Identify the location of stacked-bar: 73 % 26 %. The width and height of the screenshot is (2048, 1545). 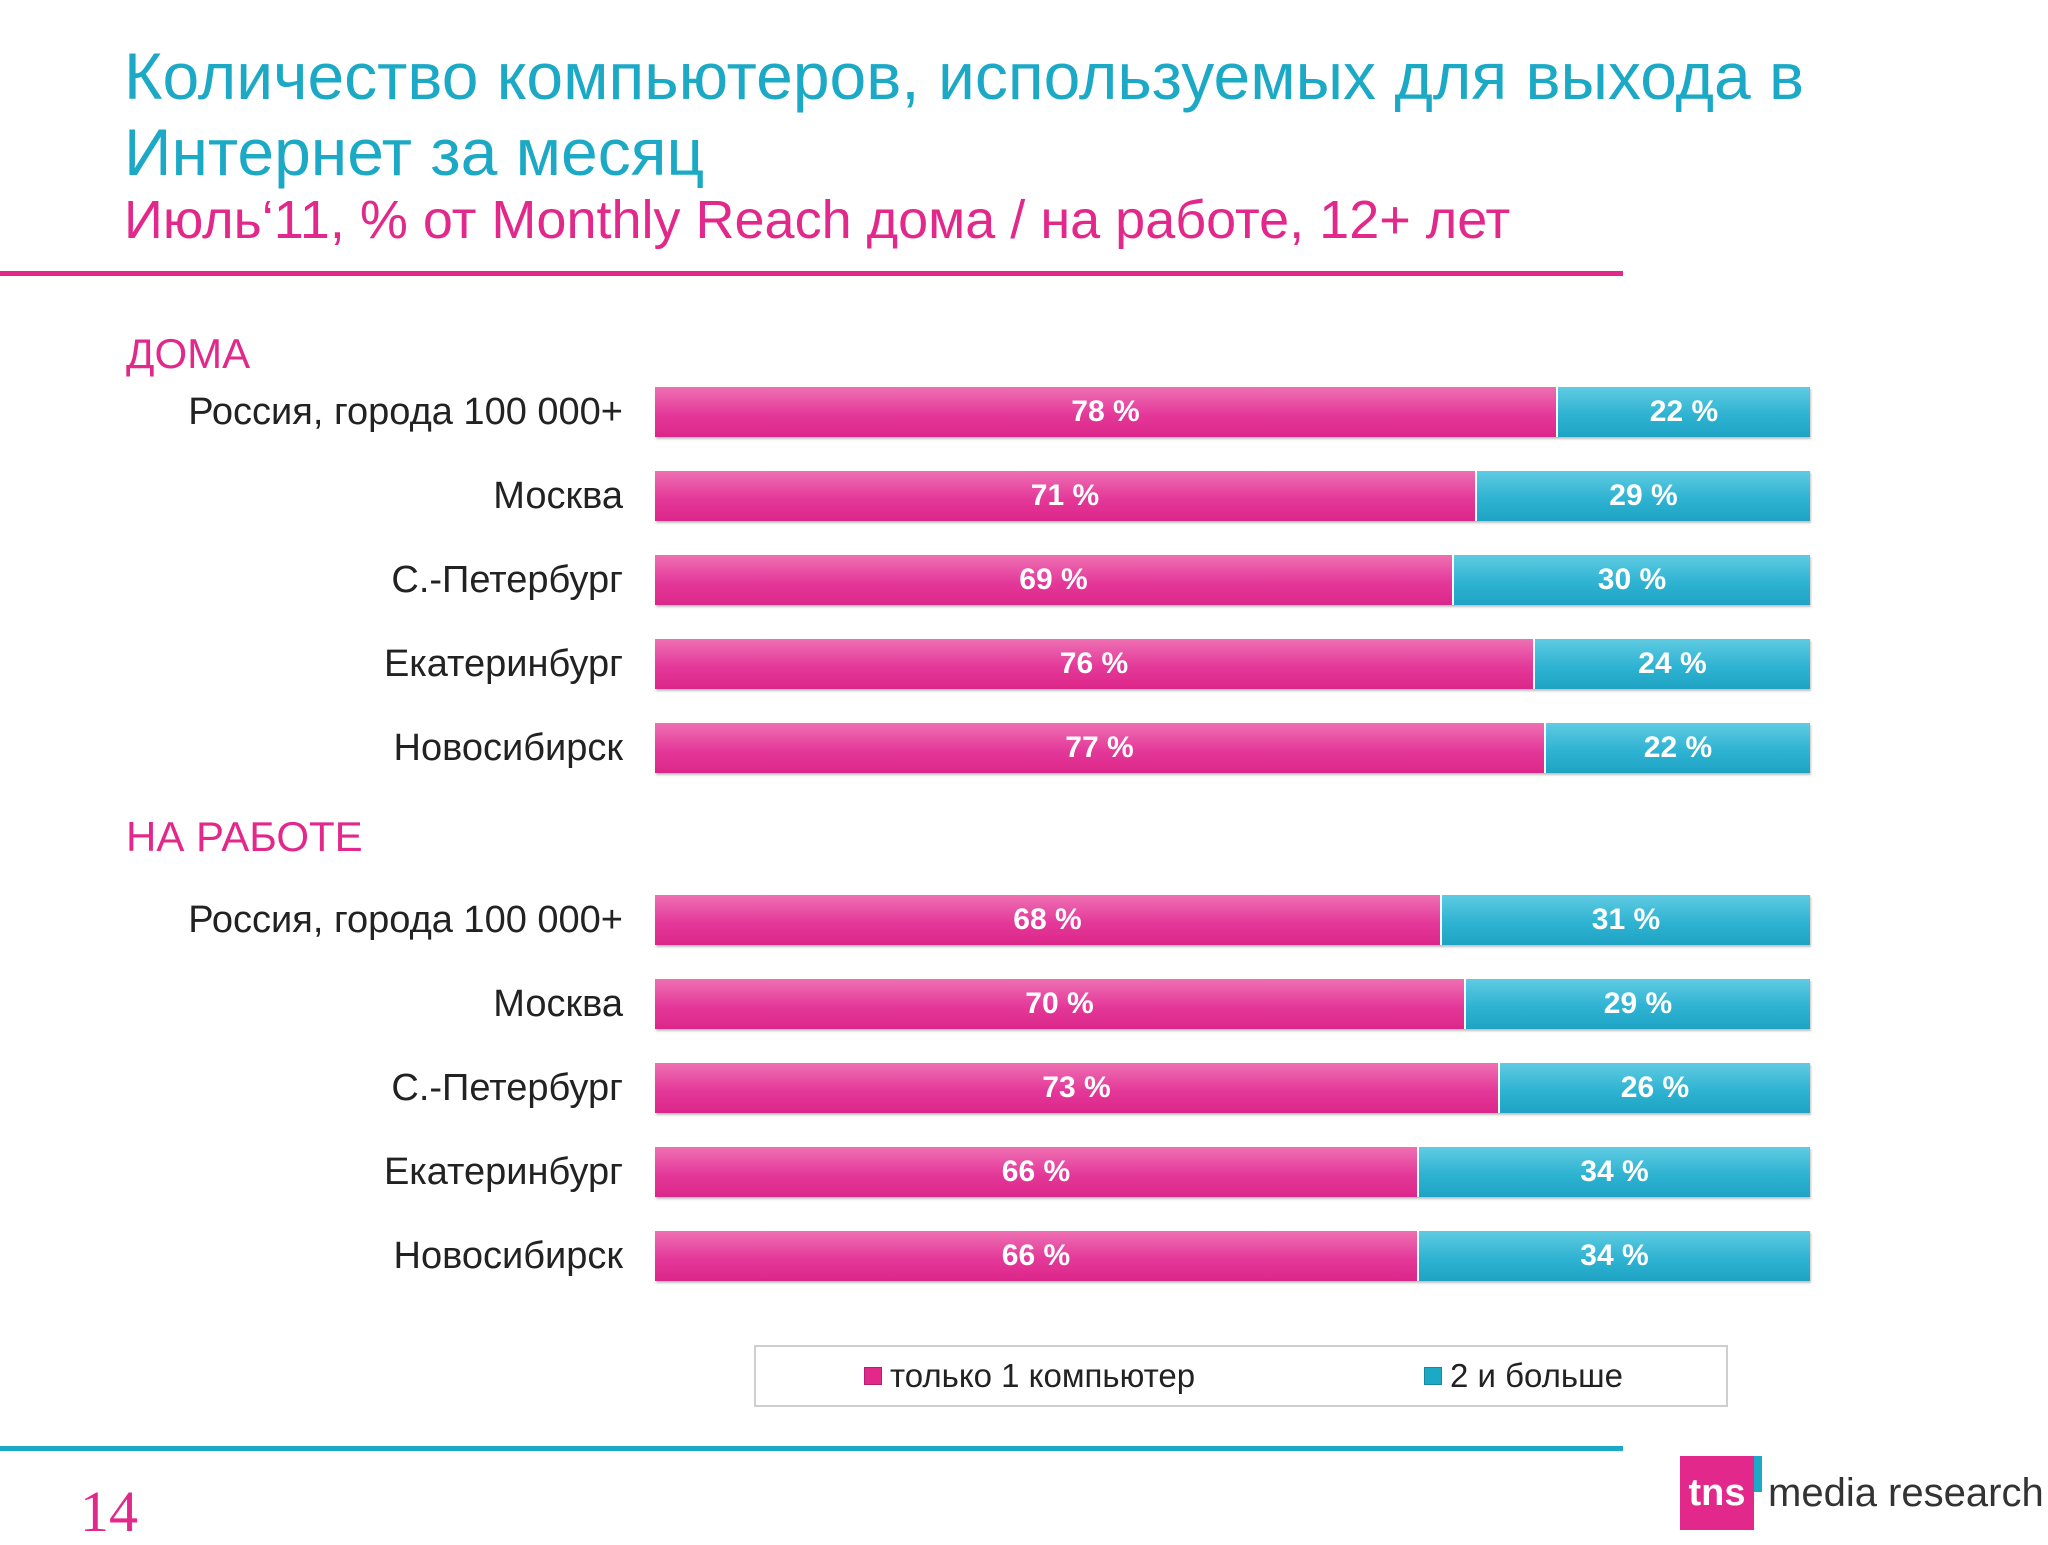
(1232, 1088).